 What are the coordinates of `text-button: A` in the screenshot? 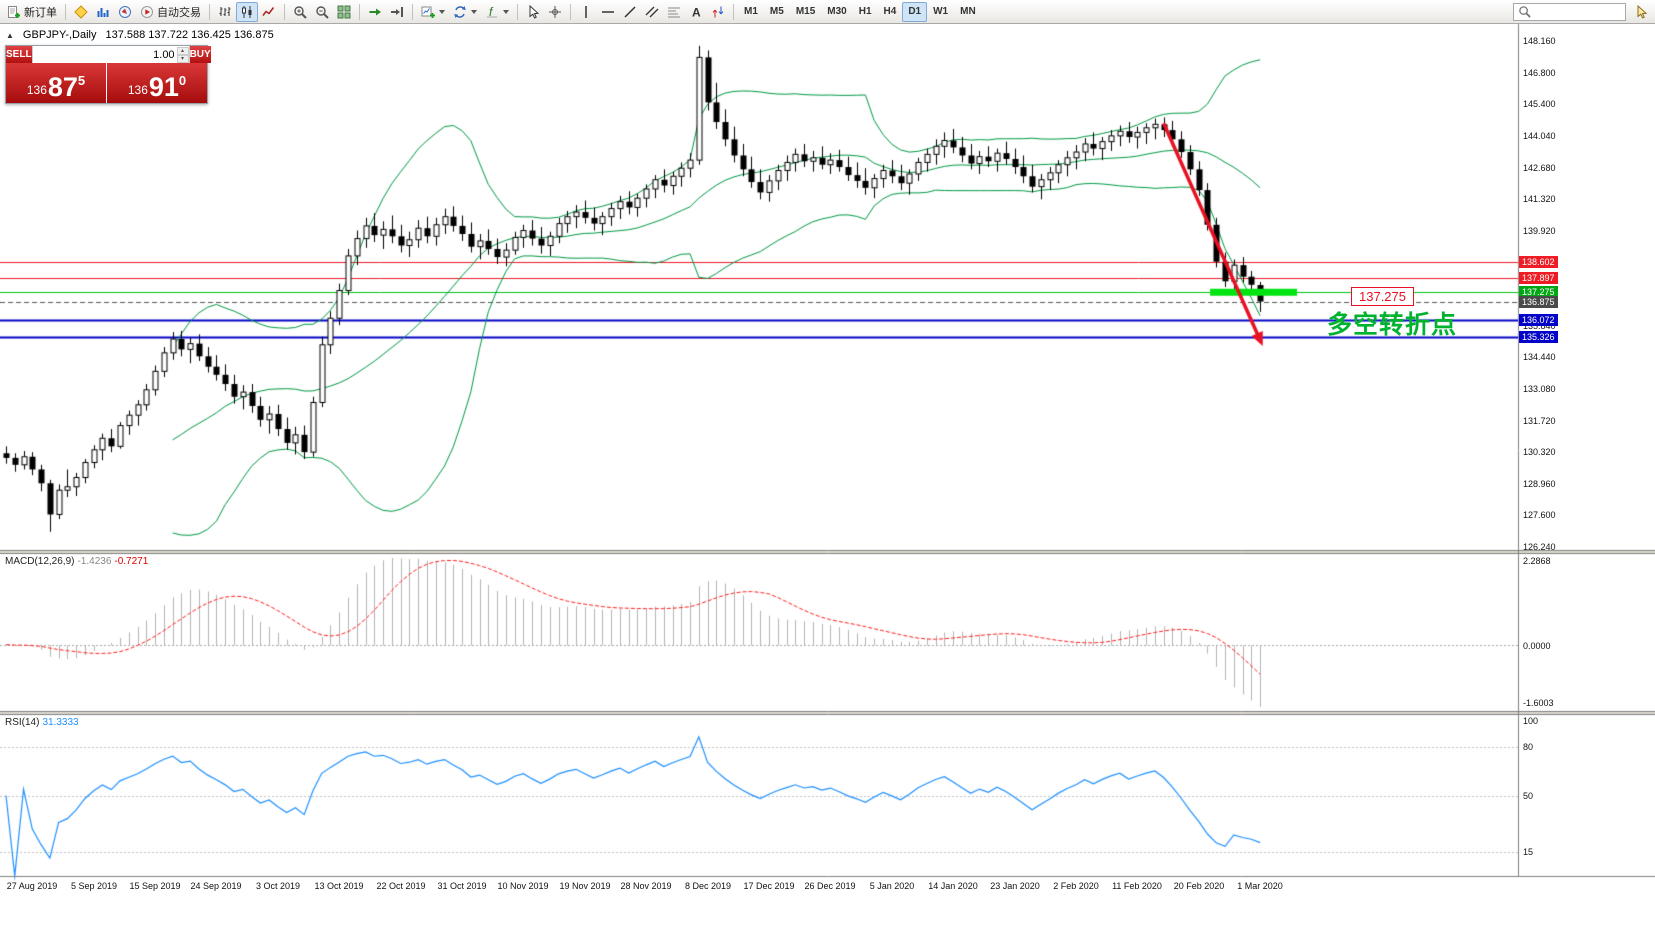 It's located at (696, 12).